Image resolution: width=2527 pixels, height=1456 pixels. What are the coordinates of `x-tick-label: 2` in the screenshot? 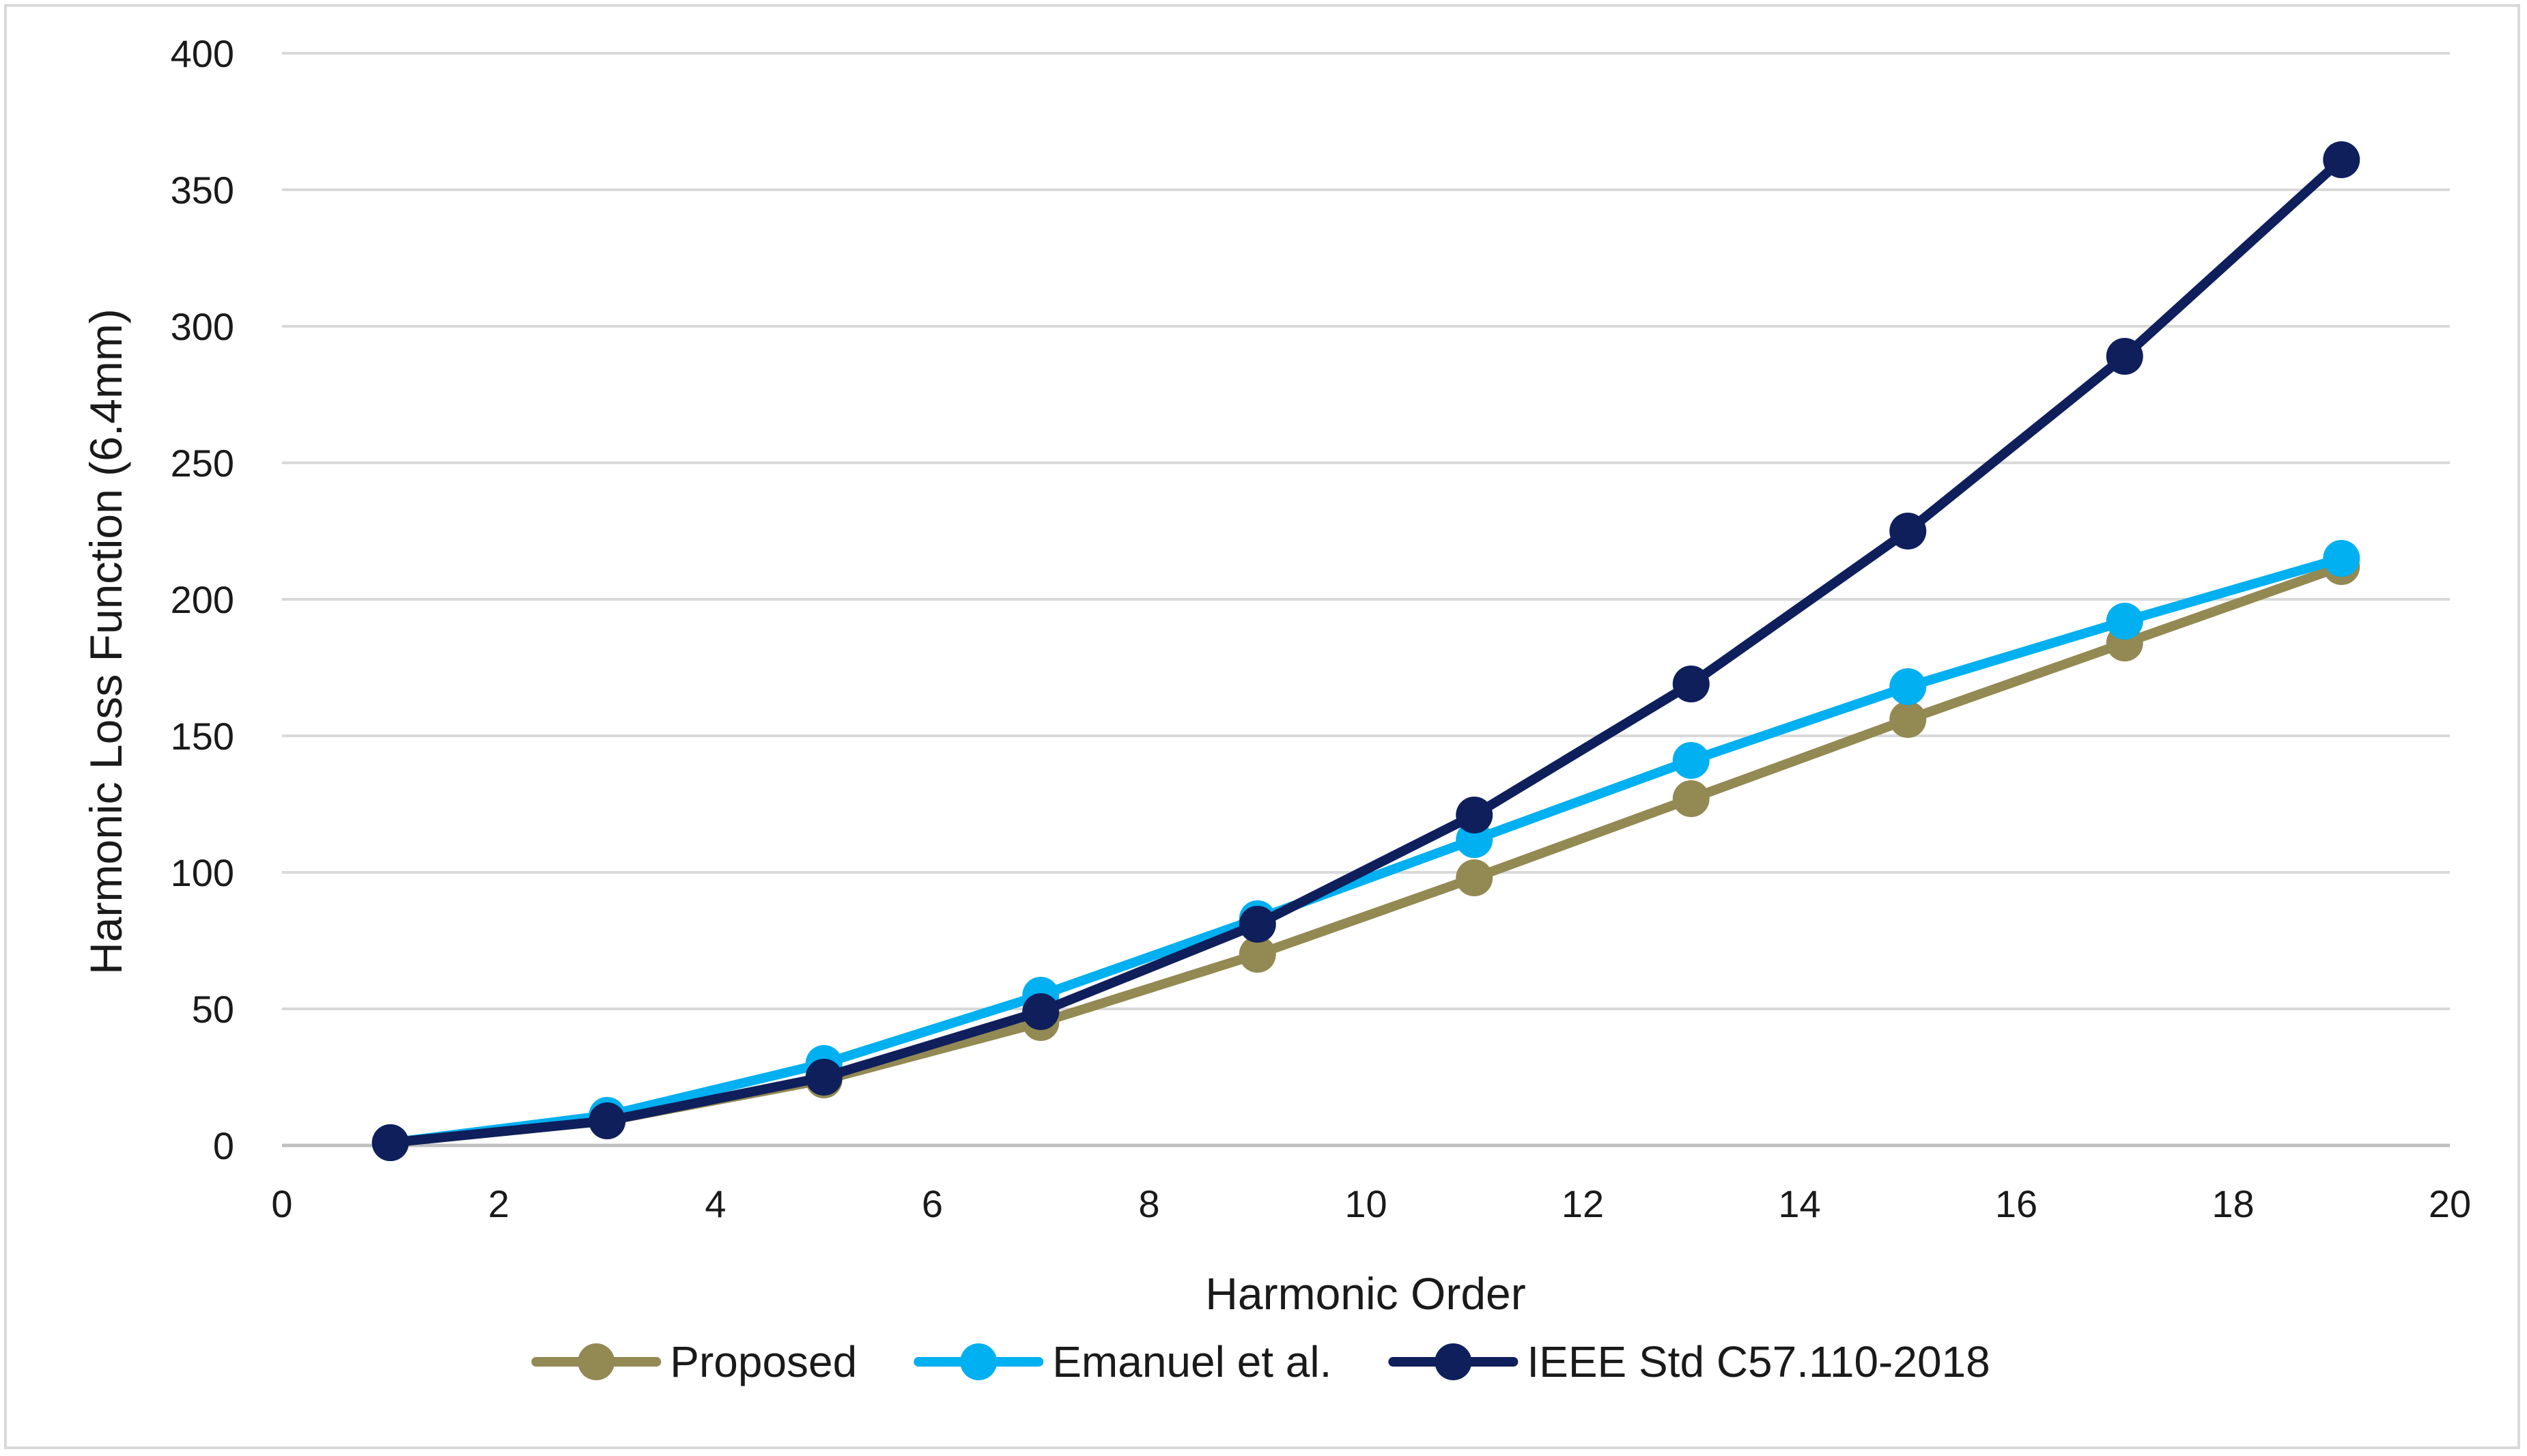 It's located at (498, 1203).